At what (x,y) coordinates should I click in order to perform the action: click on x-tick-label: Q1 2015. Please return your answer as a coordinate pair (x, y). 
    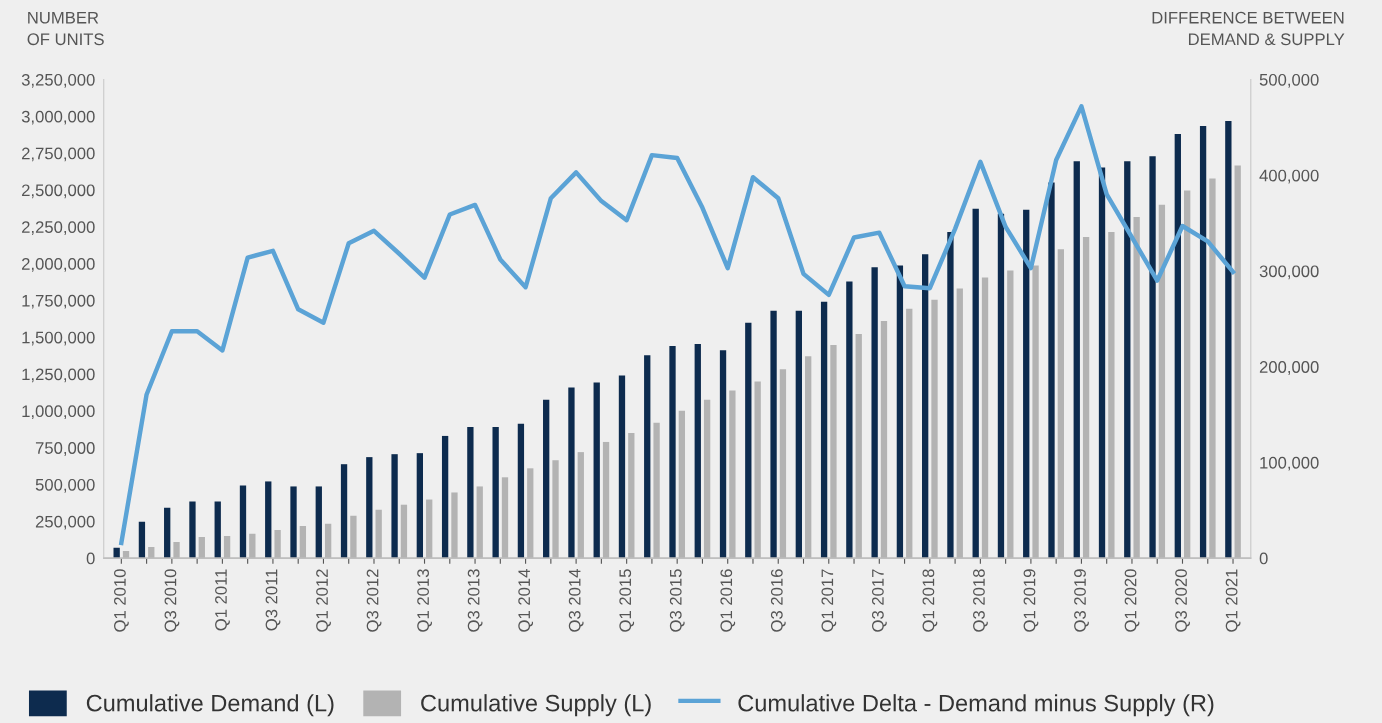
    Looking at the image, I should click on (627, 600).